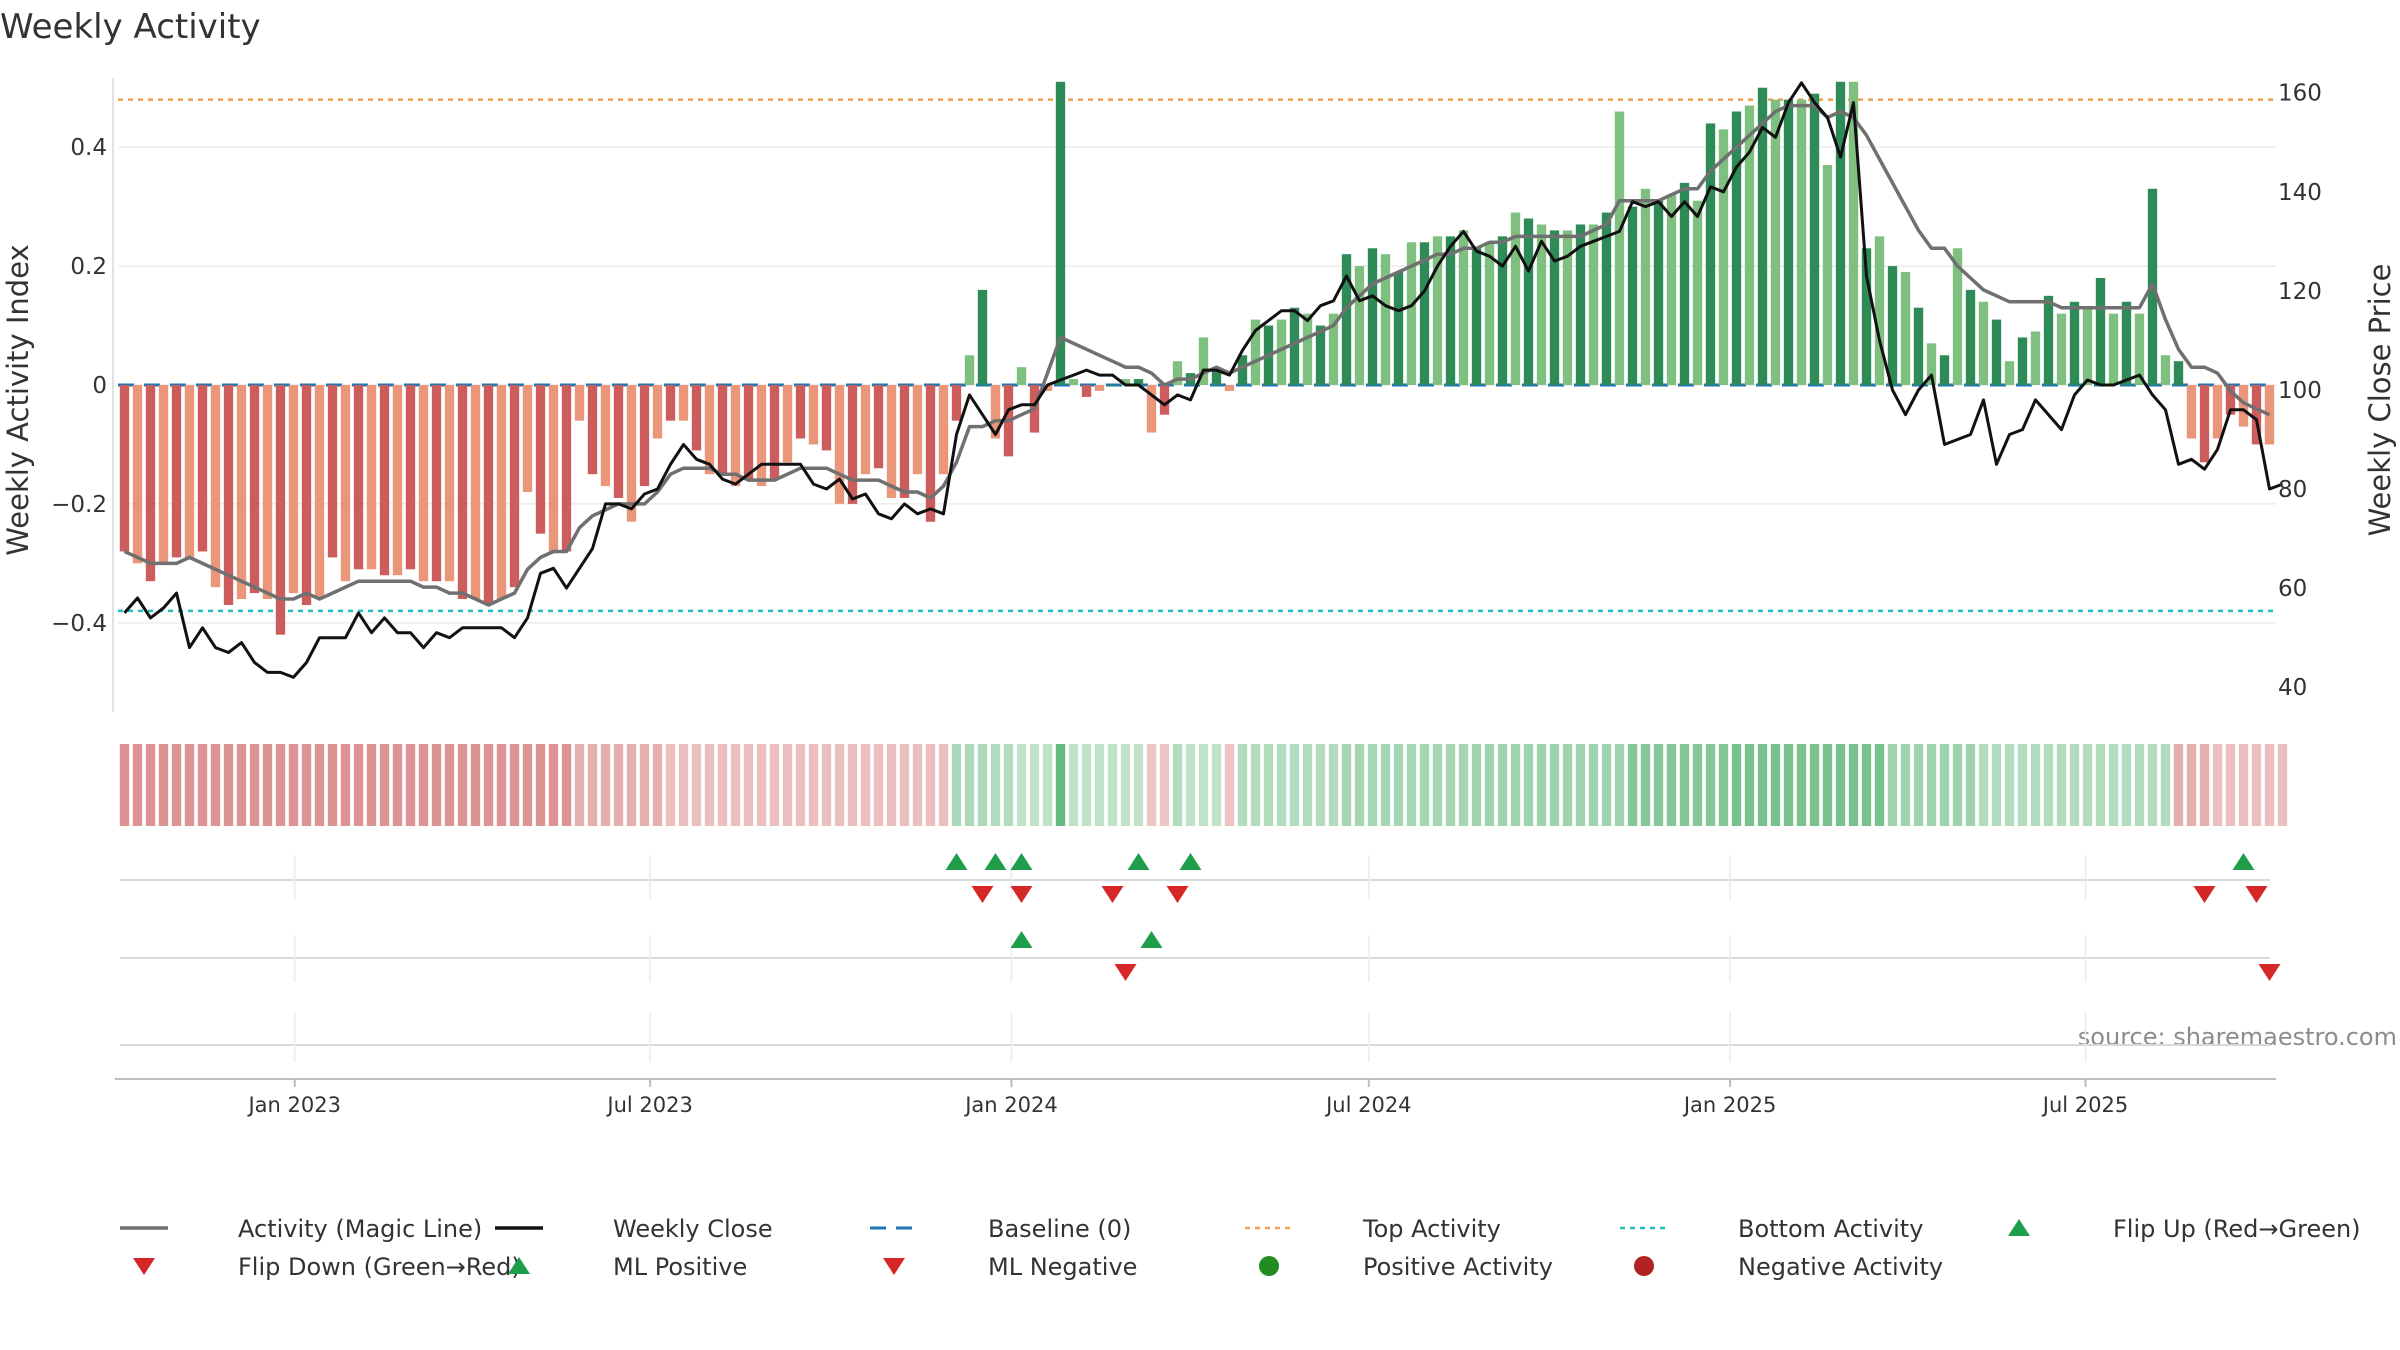 This screenshot has width=2400, height=1350. I want to click on x-tick-label: Jan 2023, so click(293, 1105).